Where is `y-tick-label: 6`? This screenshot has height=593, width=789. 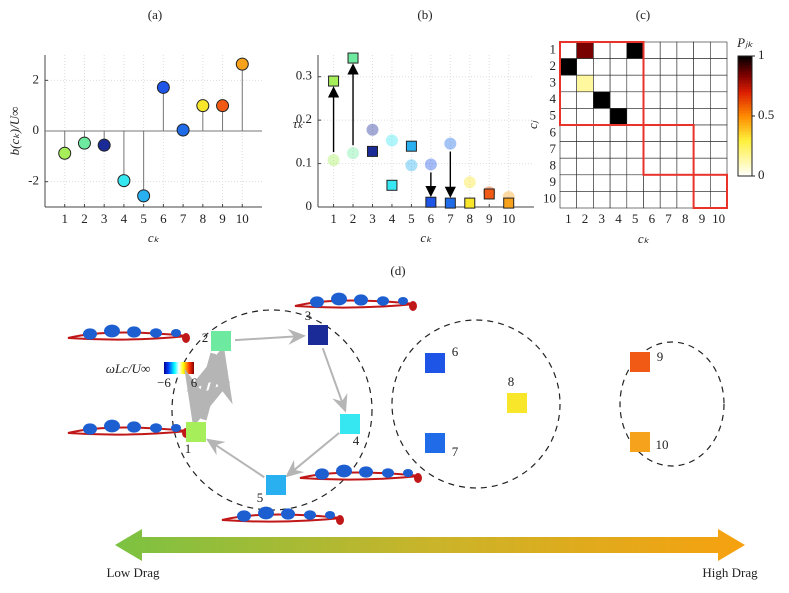
y-tick-label: 6 is located at coordinates (553, 131).